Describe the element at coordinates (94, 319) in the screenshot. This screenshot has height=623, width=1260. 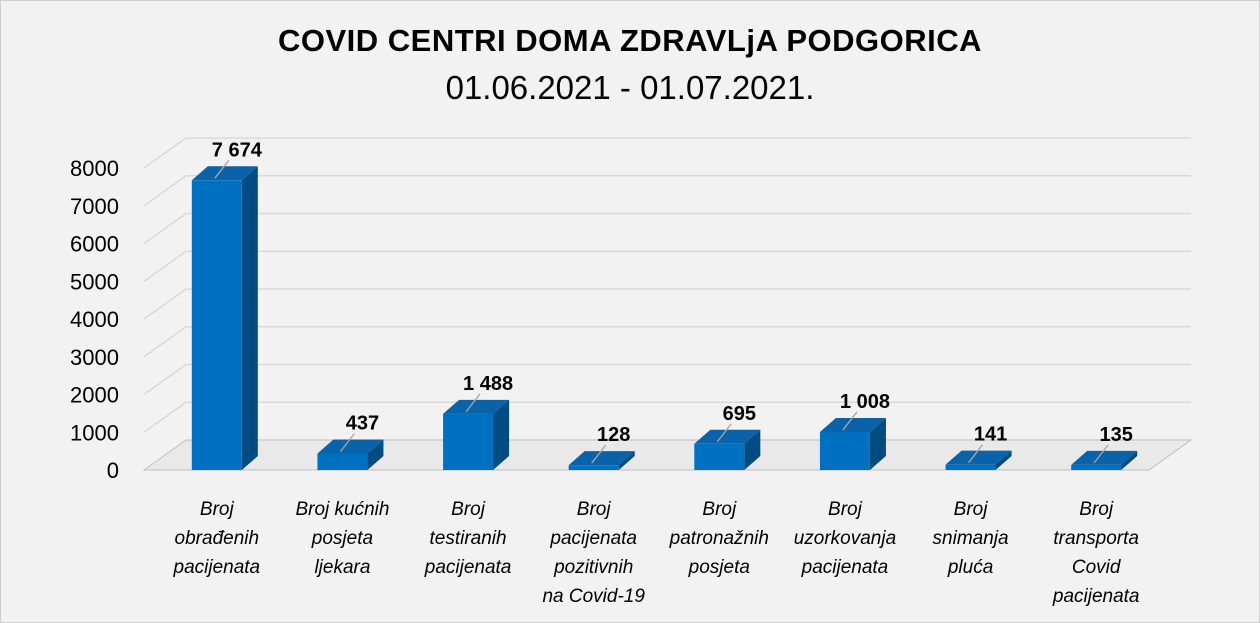
I see `y-tick-label: 4000` at that location.